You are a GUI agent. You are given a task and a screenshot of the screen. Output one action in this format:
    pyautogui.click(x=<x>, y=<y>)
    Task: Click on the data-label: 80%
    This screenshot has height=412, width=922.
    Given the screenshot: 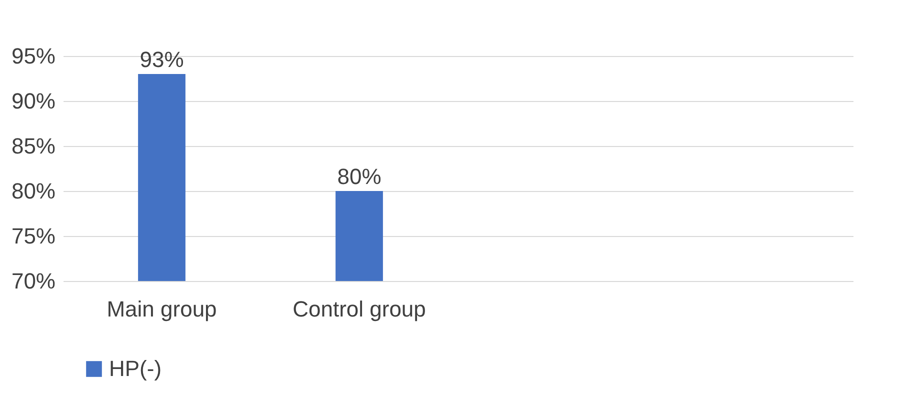 What is the action you would take?
    pyautogui.click(x=359, y=176)
    